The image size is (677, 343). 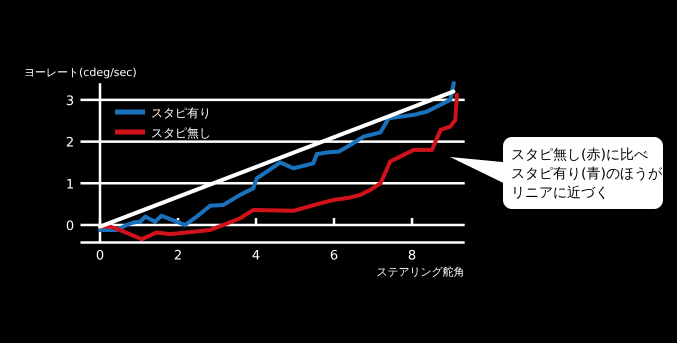 I want to click on y-tick-label: 0, so click(x=70, y=226).